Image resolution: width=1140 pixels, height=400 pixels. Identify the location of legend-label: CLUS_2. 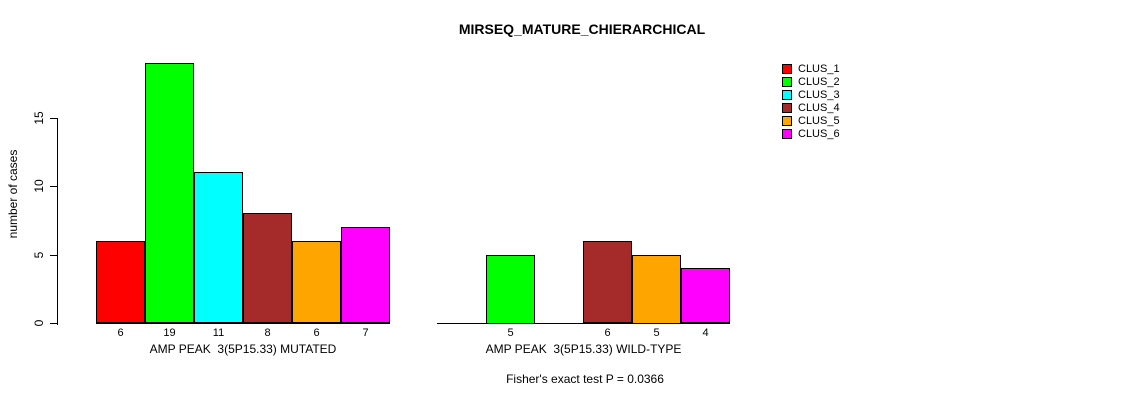
(819, 81).